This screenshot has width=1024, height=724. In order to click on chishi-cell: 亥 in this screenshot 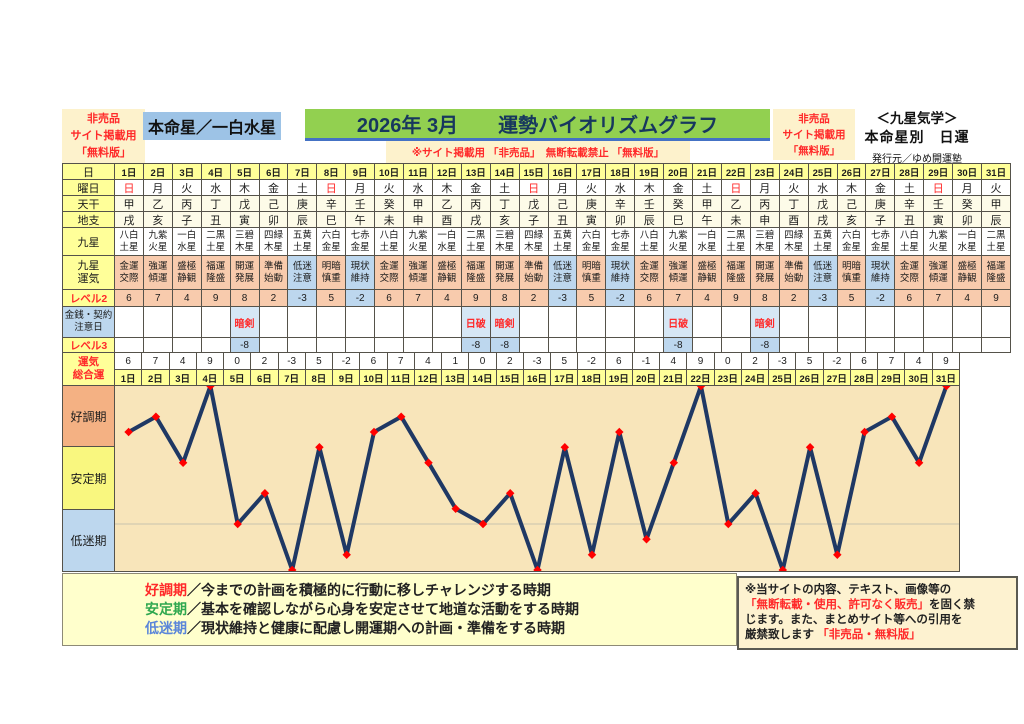, I will do `click(505, 220)`.